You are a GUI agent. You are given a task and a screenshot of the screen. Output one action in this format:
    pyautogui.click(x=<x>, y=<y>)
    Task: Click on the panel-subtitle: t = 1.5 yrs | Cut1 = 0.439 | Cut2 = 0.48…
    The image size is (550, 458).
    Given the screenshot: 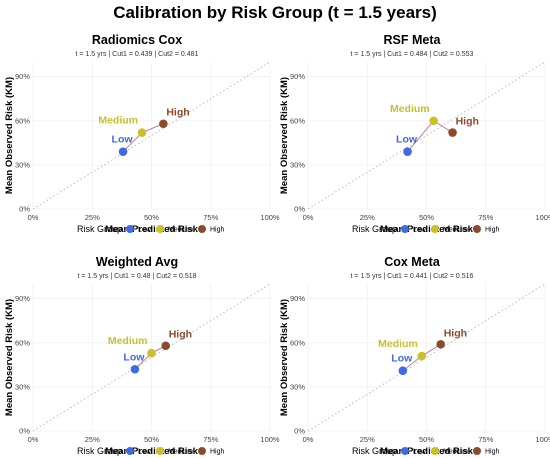 What is the action you would take?
    pyautogui.click(x=137, y=54)
    